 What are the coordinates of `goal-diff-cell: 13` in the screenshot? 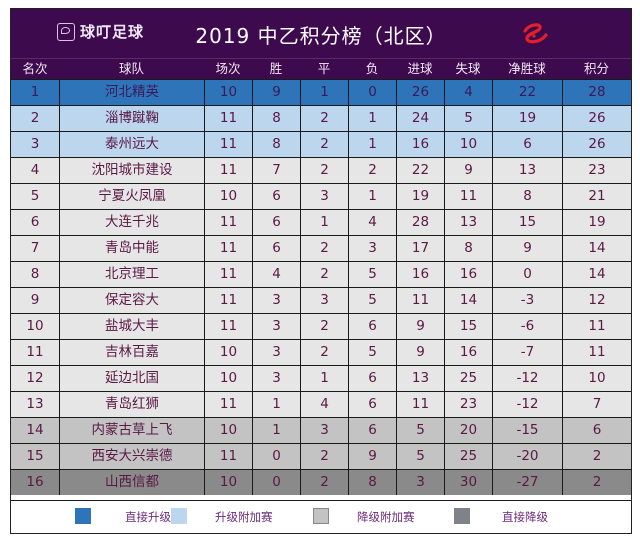 It's located at (527, 170).